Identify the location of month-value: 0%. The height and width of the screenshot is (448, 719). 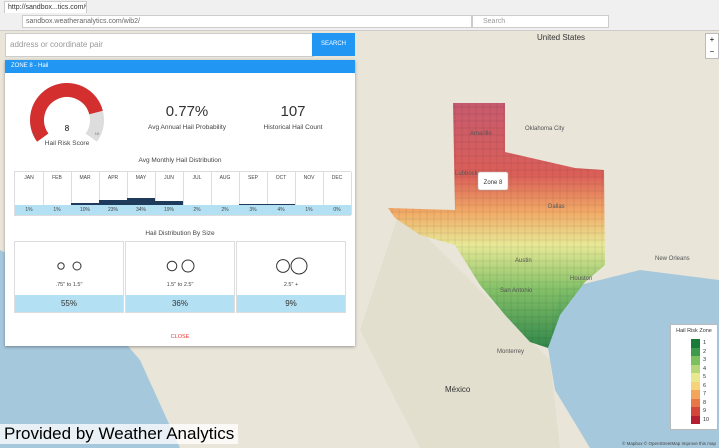
(337, 210).